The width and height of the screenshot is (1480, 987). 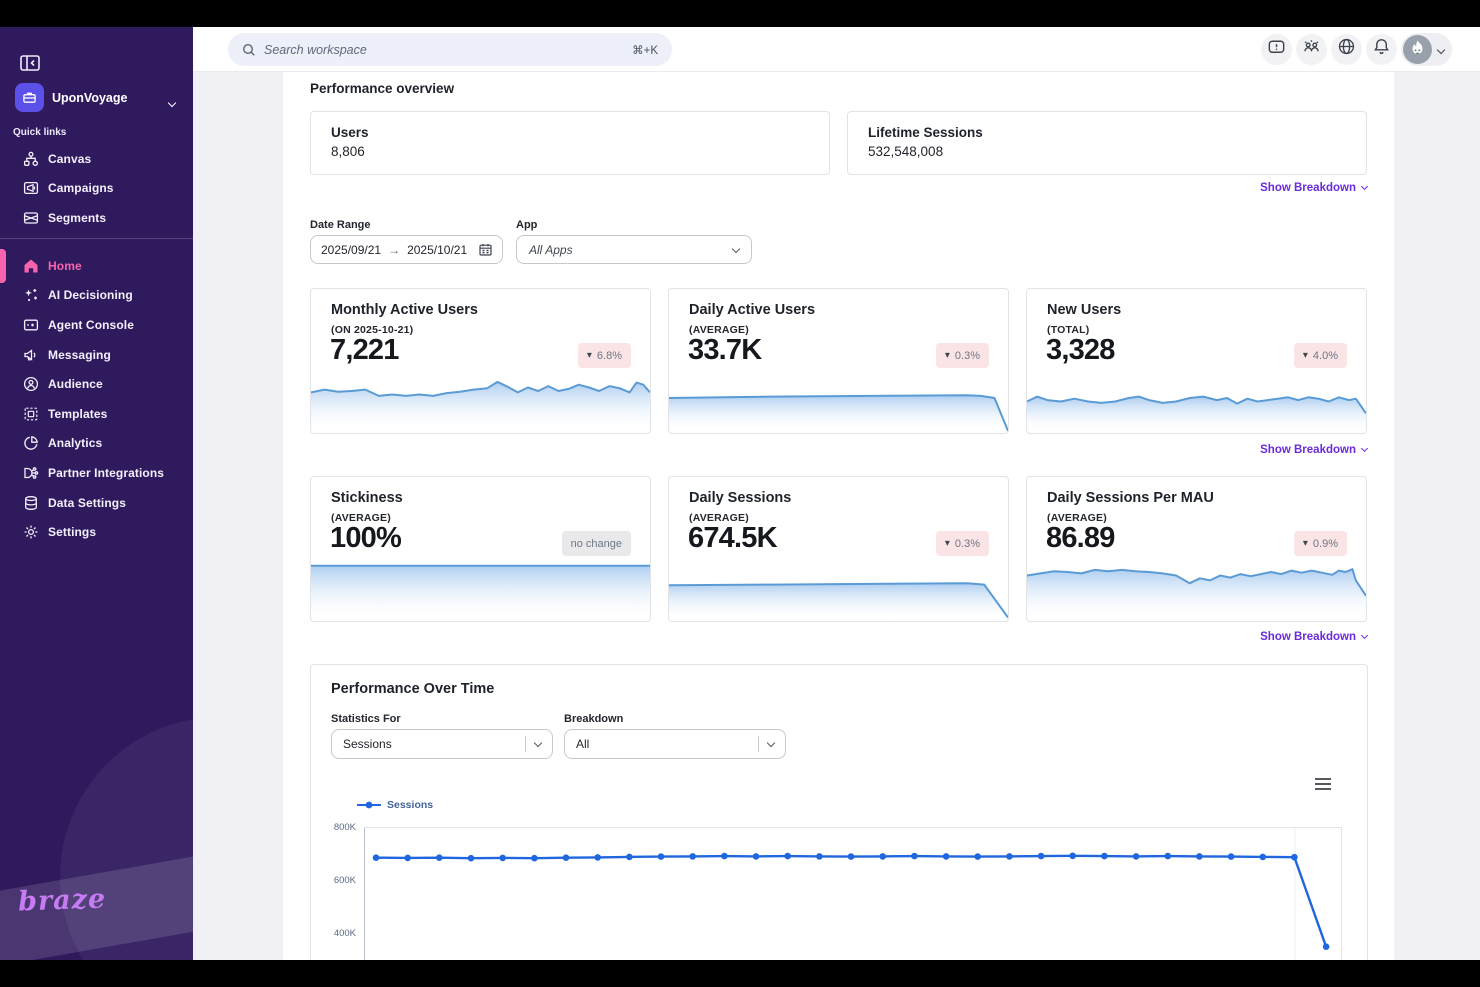 I want to click on people-icon, so click(x=1311, y=49).